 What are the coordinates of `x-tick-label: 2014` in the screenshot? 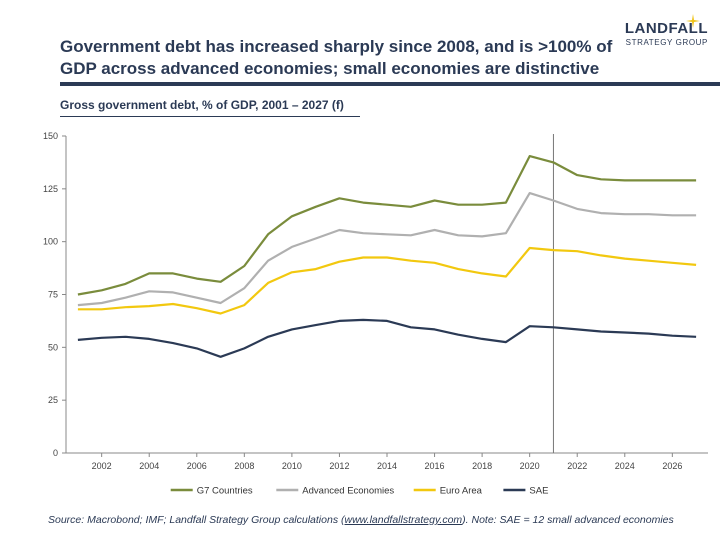 It's located at (387, 466).